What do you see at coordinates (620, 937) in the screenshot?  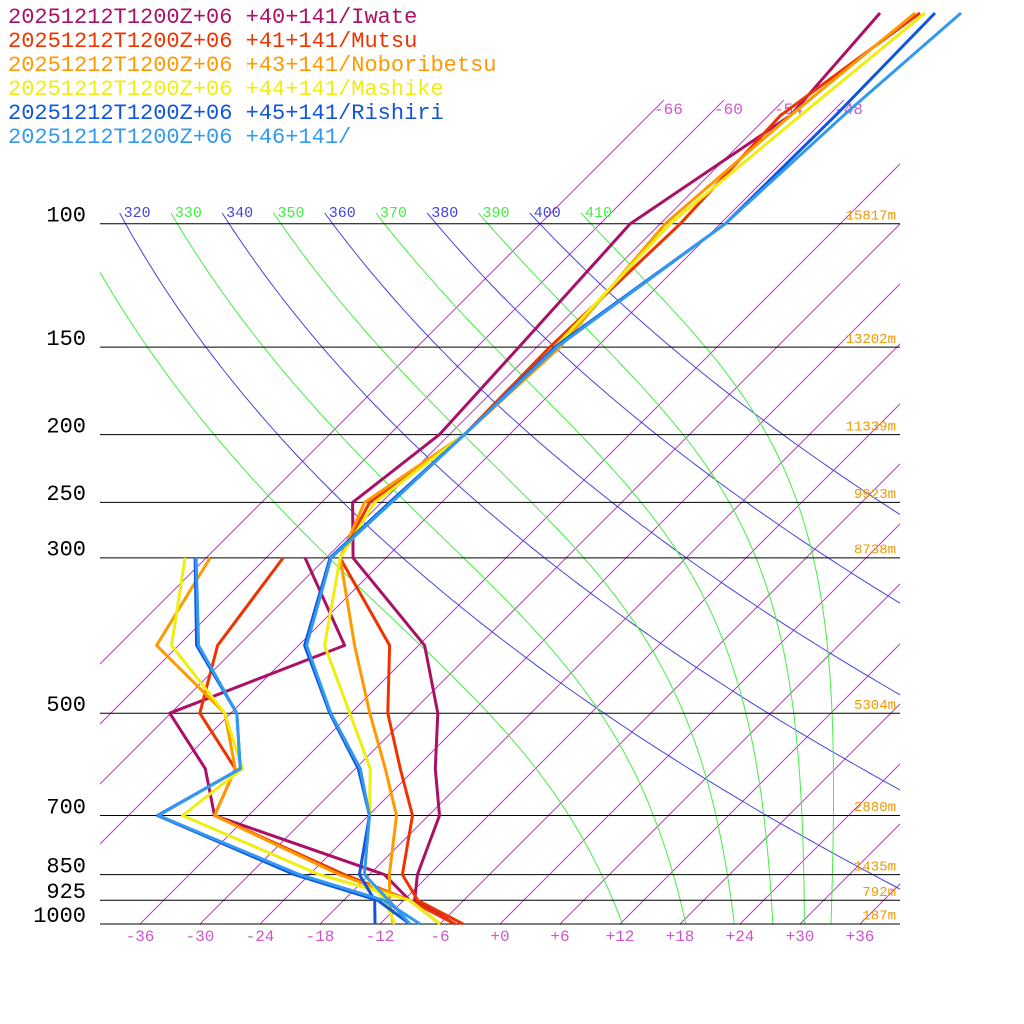 I see `x-tick-label: +12` at bounding box center [620, 937].